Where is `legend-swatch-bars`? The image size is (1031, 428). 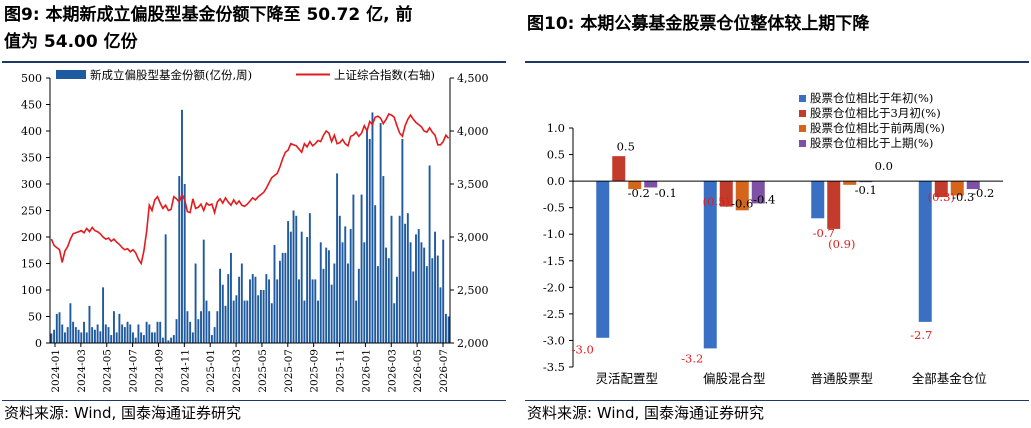 legend-swatch-bars is located at coordinates (71, 74).